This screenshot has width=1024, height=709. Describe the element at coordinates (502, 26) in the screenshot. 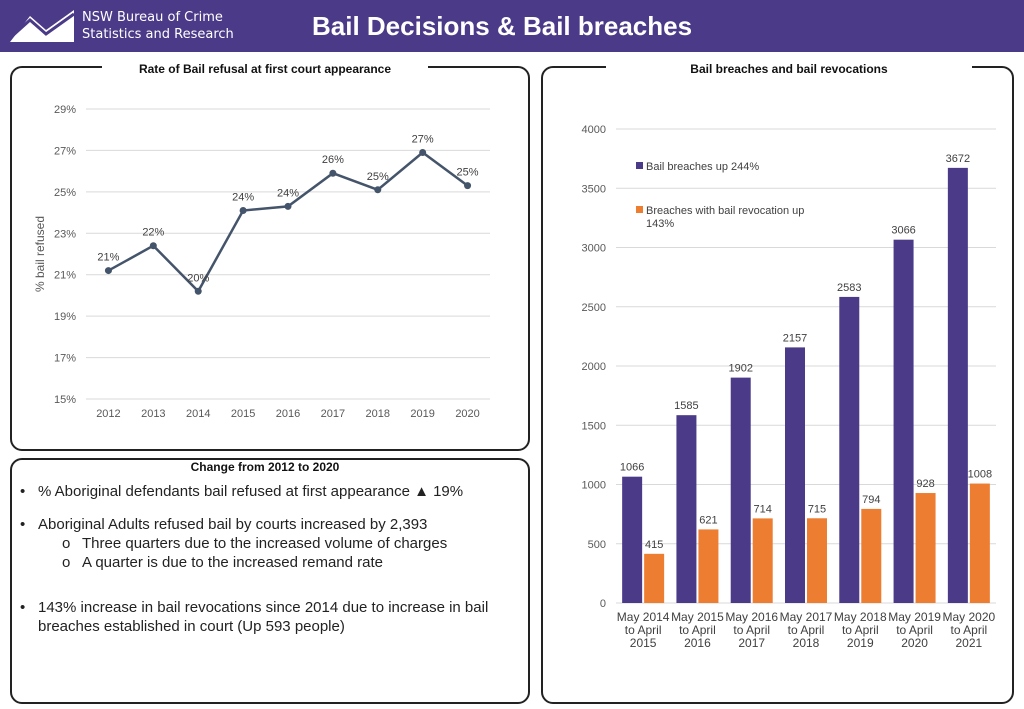

I see `page-title: Bail Decisions & Bail breaches` at that location.